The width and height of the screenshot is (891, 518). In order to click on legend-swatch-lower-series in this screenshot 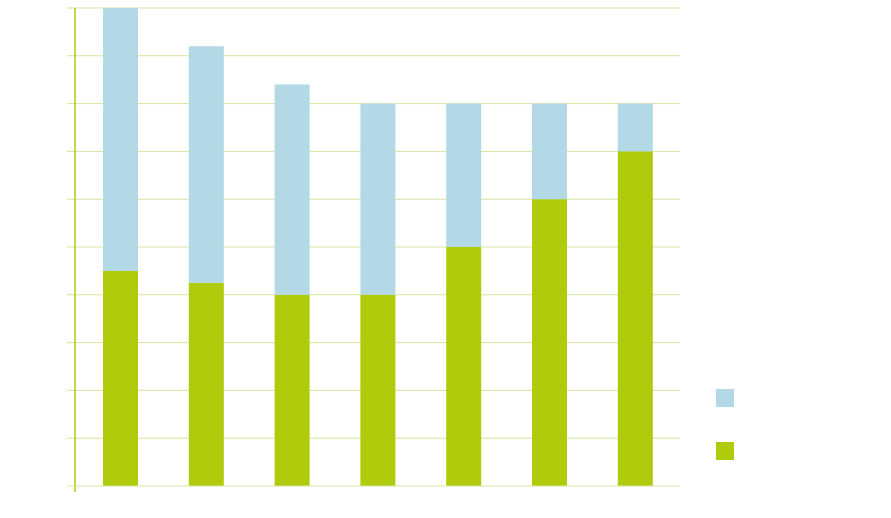, I will do `click(725, 451)`.